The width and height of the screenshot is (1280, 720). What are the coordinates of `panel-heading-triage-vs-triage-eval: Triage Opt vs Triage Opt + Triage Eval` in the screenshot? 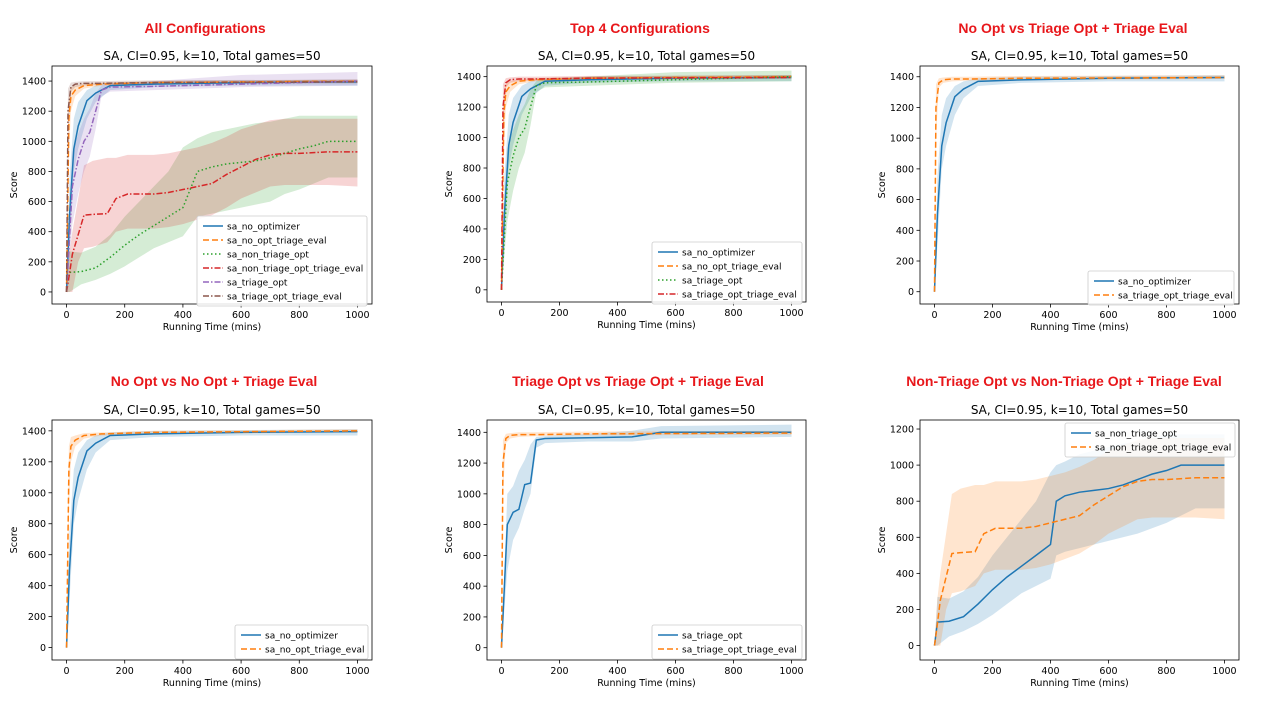 It's located at (638, 381).